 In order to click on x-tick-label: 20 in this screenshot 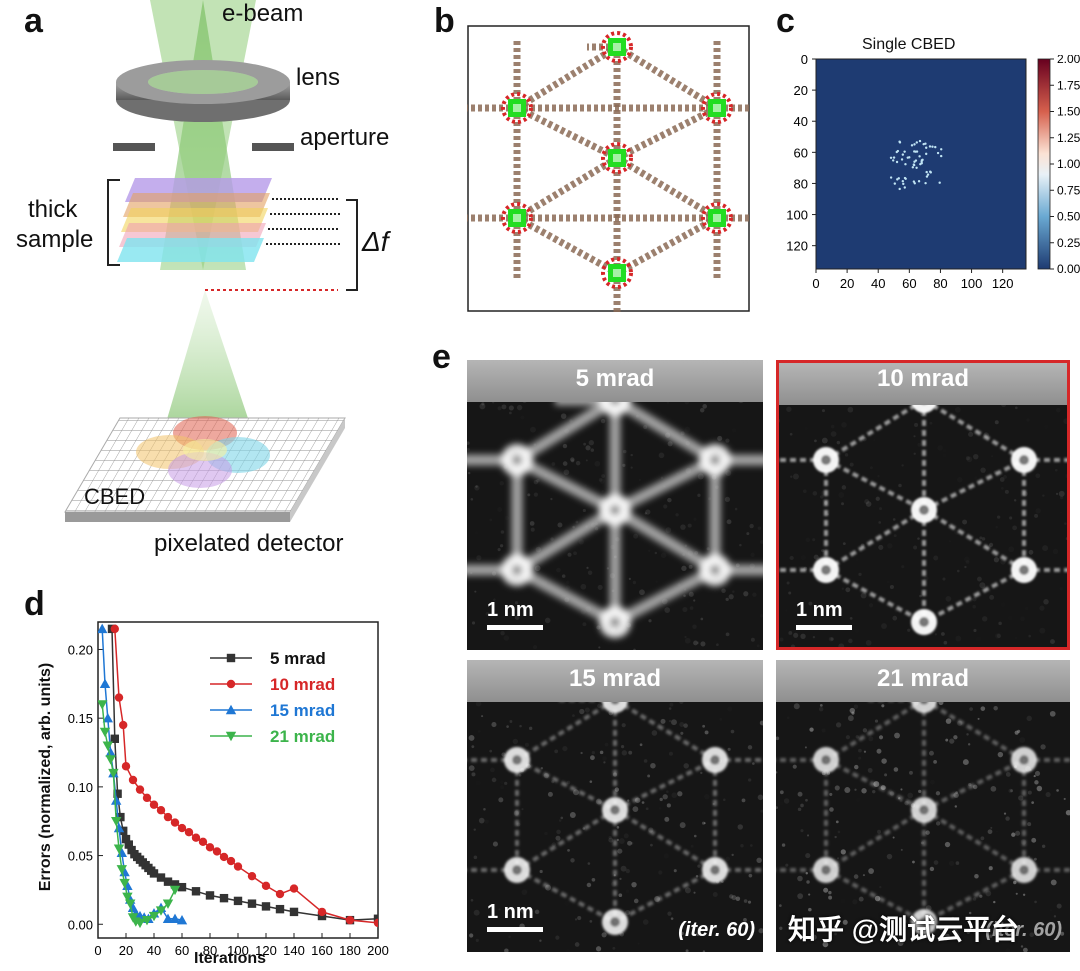, I will do `click(847, 283)`.